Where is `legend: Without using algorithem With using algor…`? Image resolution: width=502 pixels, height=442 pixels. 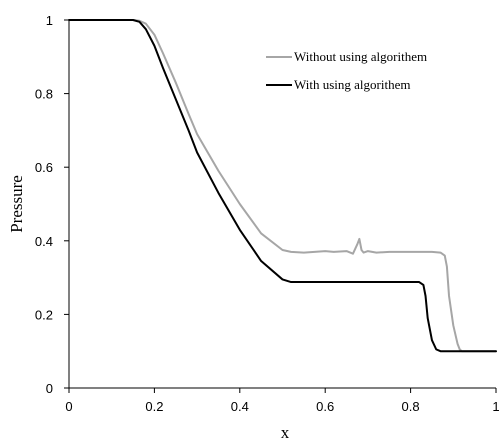
legend: Without using algorithem With using algor… is located at coordinates (346, 70).